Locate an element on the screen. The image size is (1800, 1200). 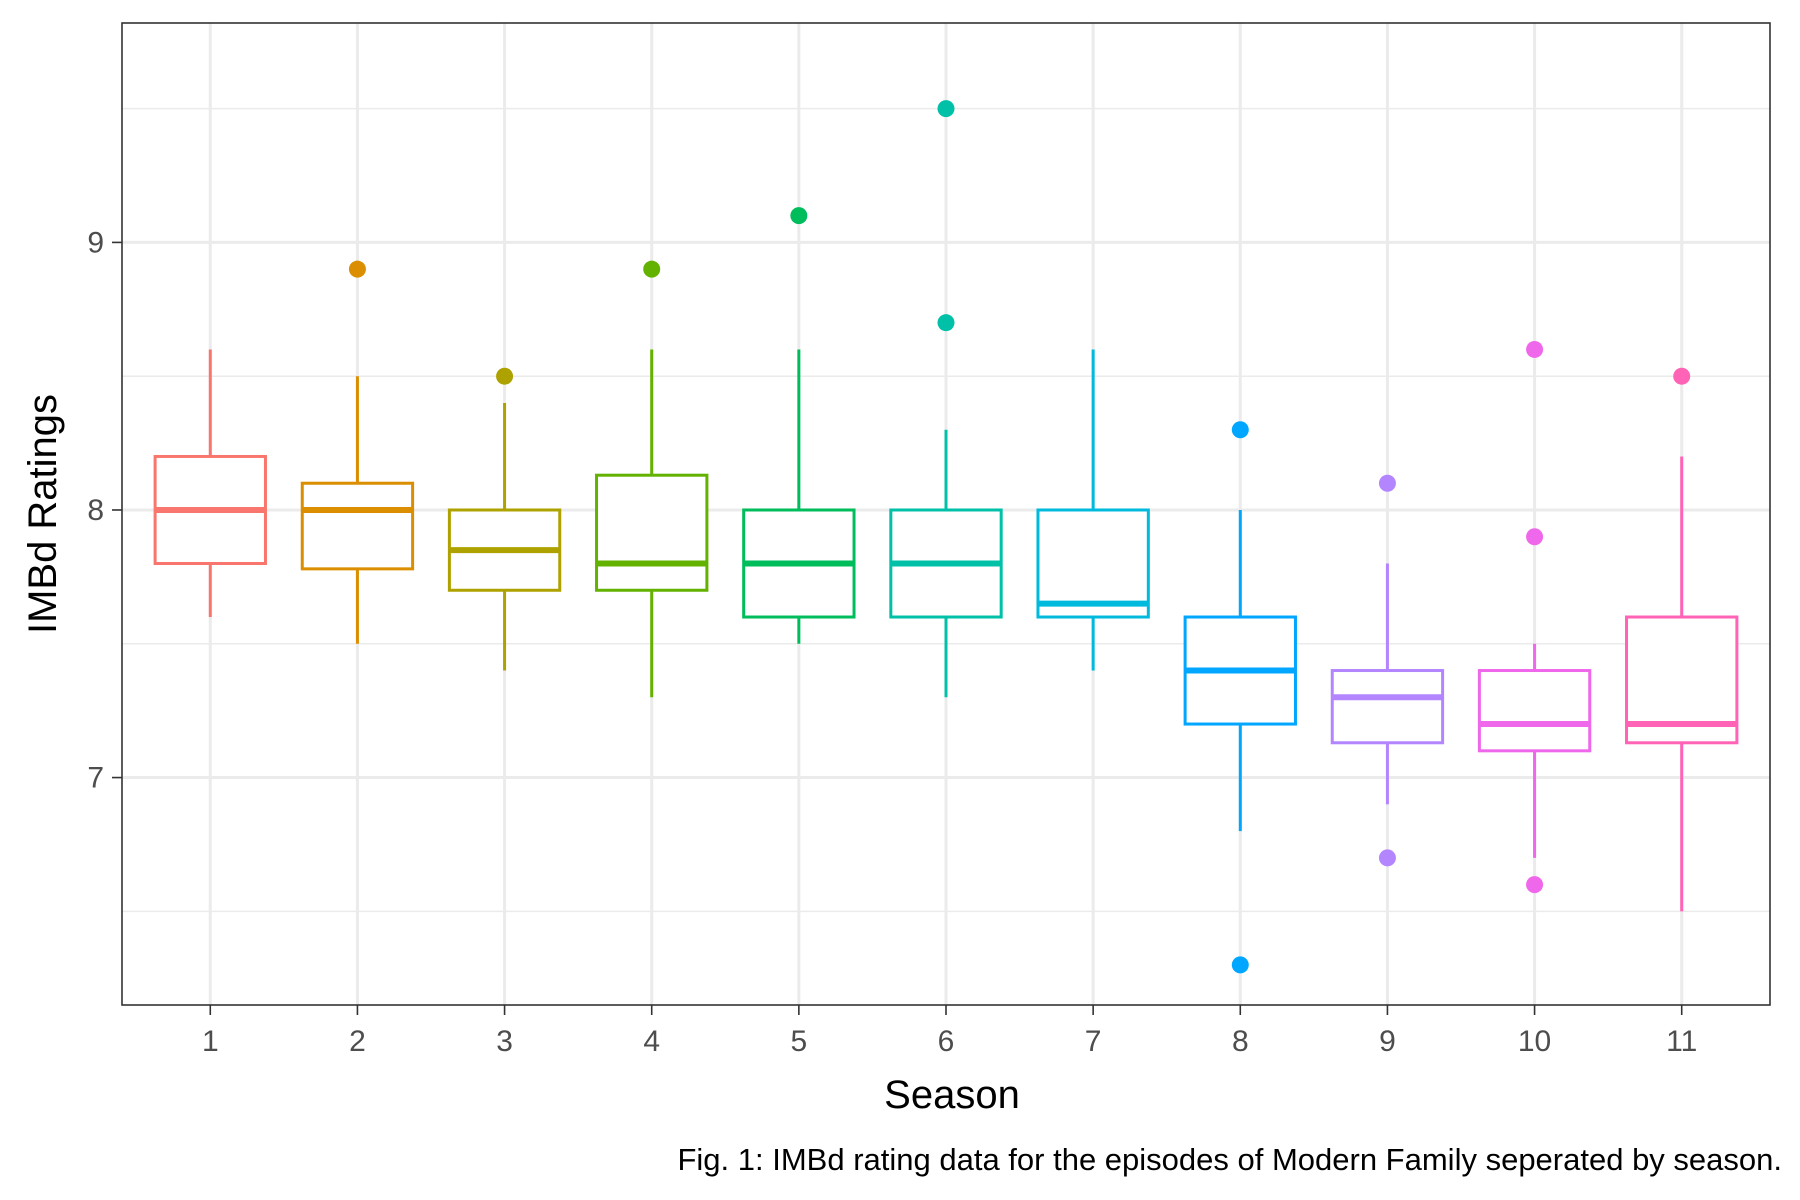
x-tick-label: 8 is located at coordinates (1240, 1041).